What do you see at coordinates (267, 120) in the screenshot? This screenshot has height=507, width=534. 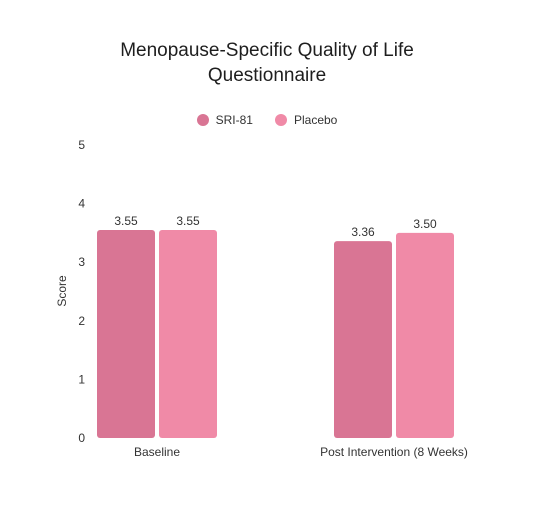 I see `legend: SRI-81 Placebo` at bounding box center [267, 120].